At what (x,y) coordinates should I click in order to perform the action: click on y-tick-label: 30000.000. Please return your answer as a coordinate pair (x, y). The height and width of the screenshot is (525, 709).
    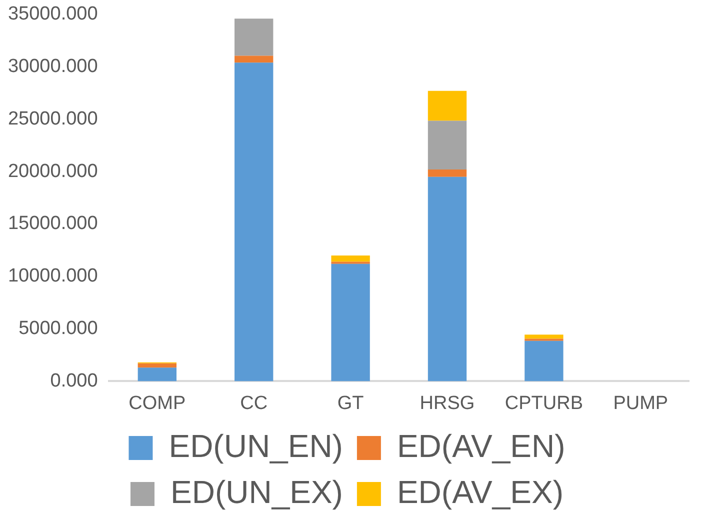
    Looking at the image, I should click on (53, 67).